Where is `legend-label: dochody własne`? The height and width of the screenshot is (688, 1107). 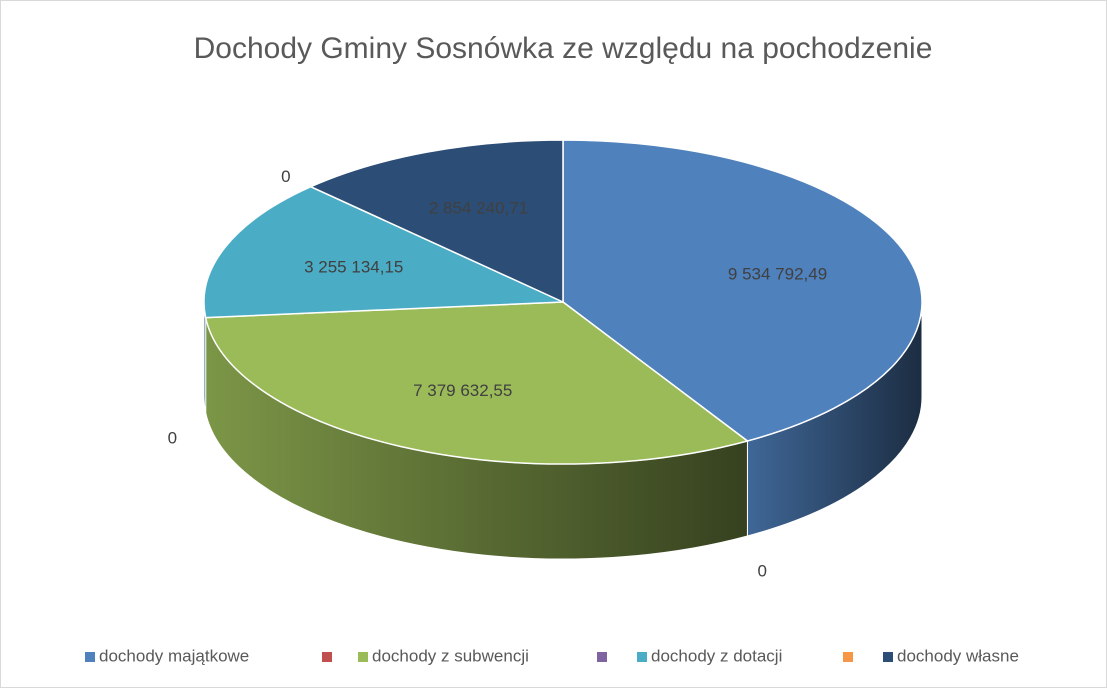
legend-label: dochody własne is located at coordinates (958, 655).